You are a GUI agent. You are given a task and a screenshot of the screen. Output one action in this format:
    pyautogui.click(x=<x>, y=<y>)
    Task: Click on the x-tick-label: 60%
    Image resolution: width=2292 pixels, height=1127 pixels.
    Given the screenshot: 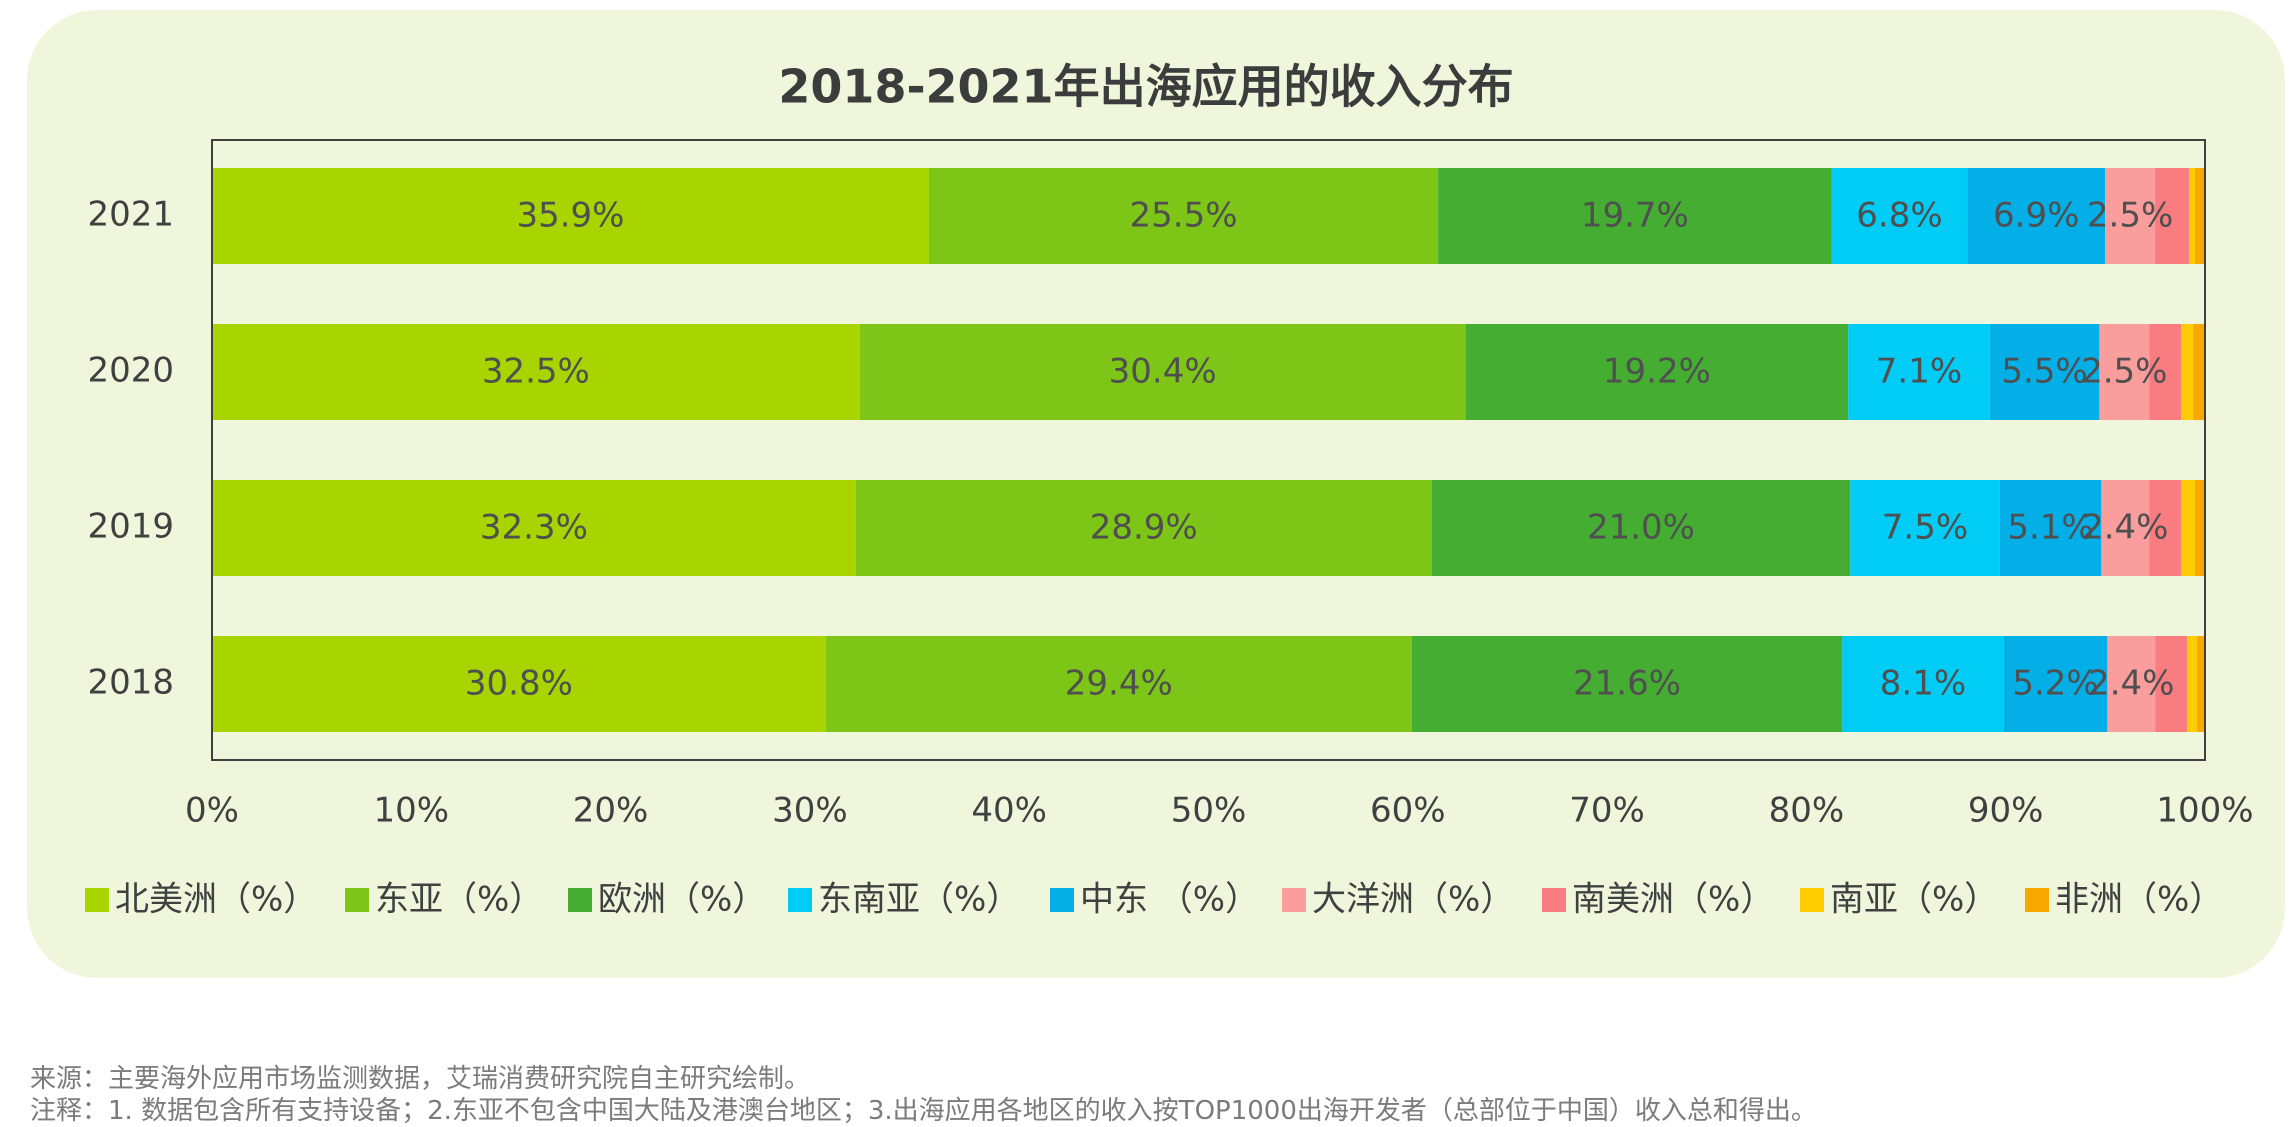 What is the action you would take?
    pyautogui.click(x=1408, y=811)
    